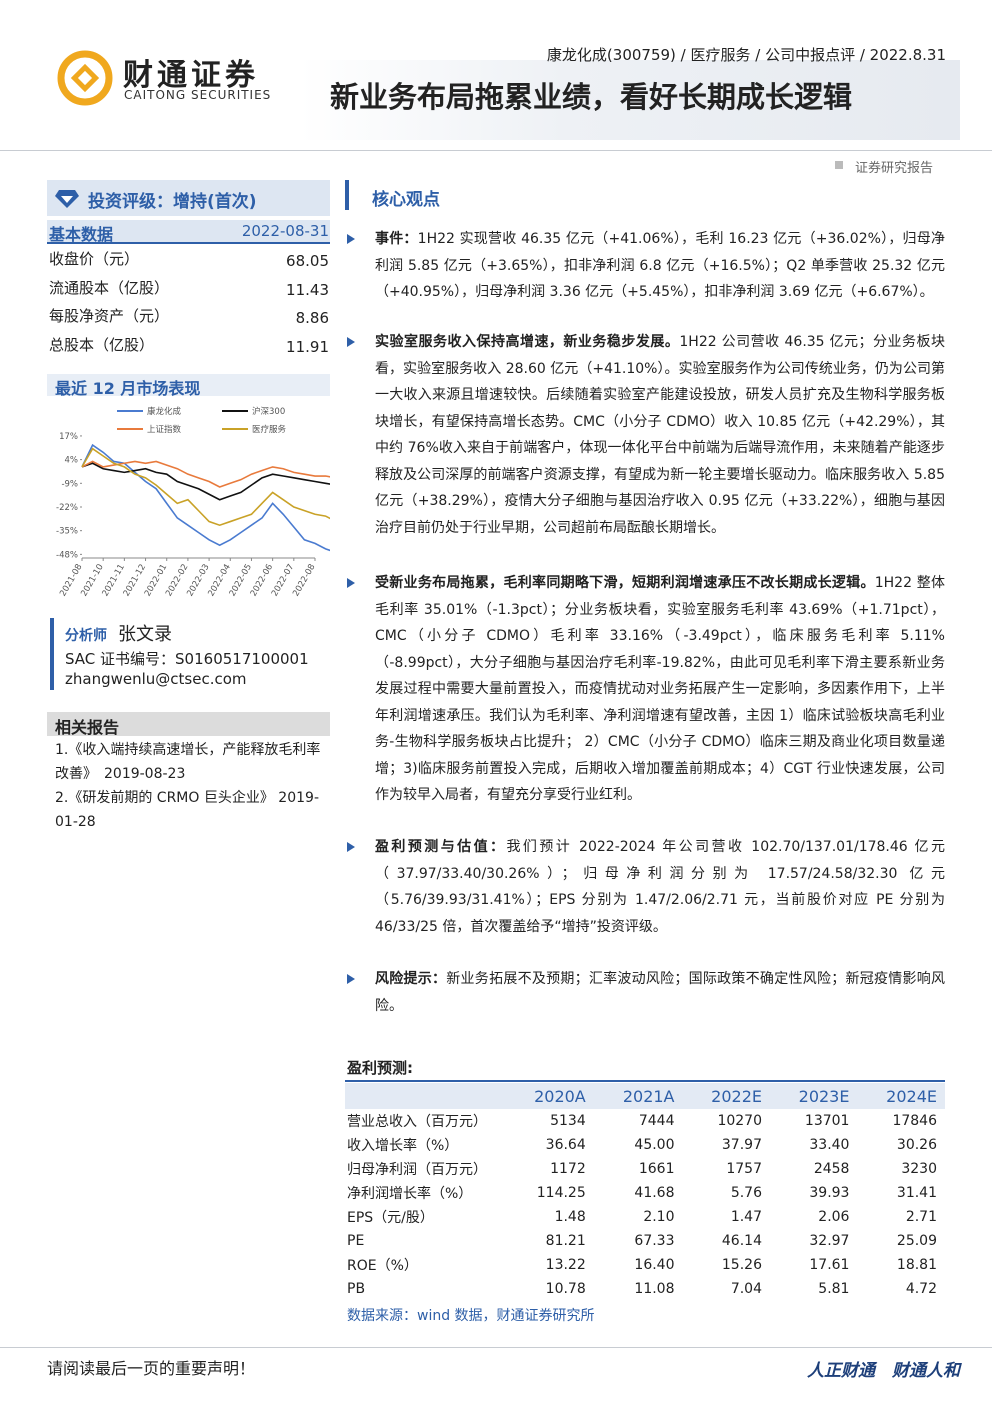 This screenshot has height=1403, width=992. What do you see at coordinates (189, 348) in the screenshot?
I see `basic-row: 总股本（亿股） 11.91` at bounding box center [189, 348].